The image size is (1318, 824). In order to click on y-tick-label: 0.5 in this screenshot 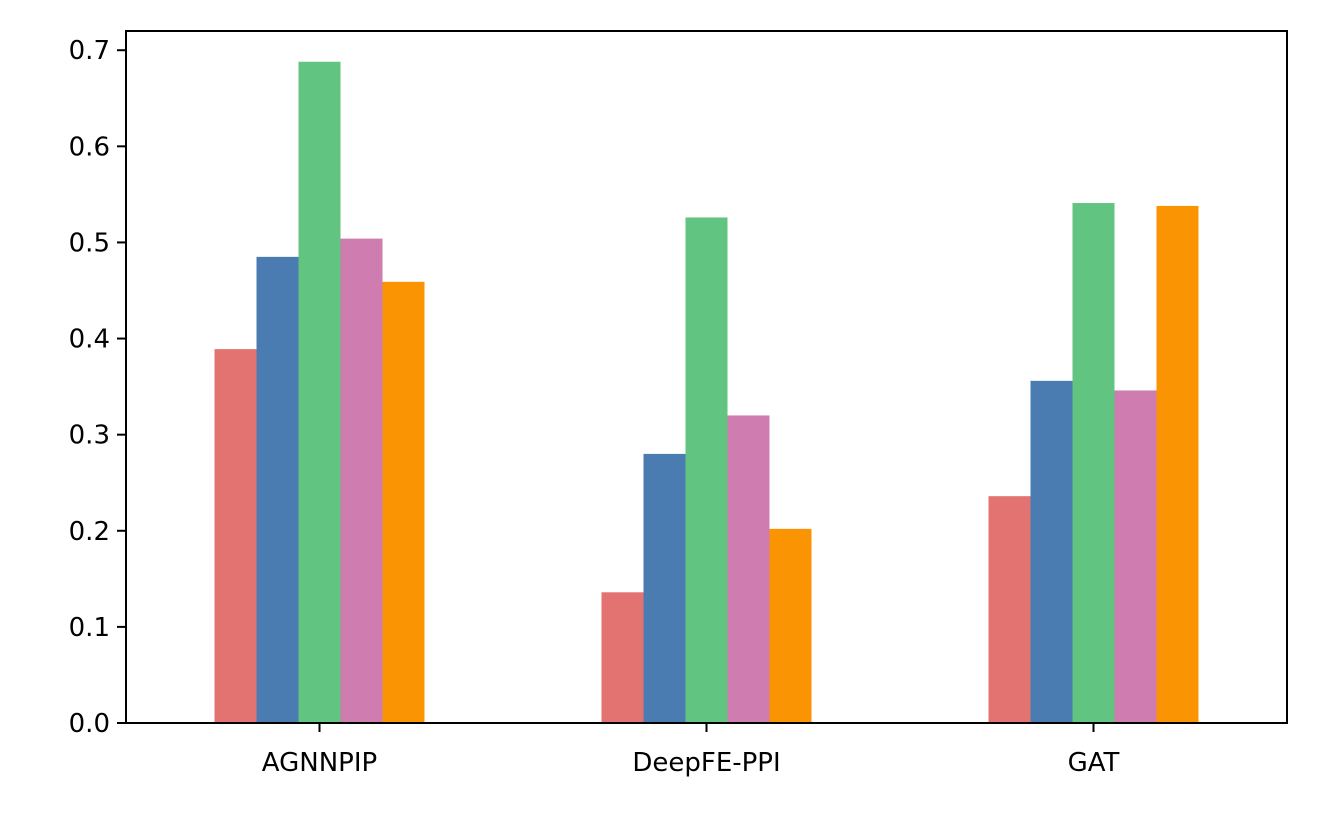, I will do `click(89, 243)`.